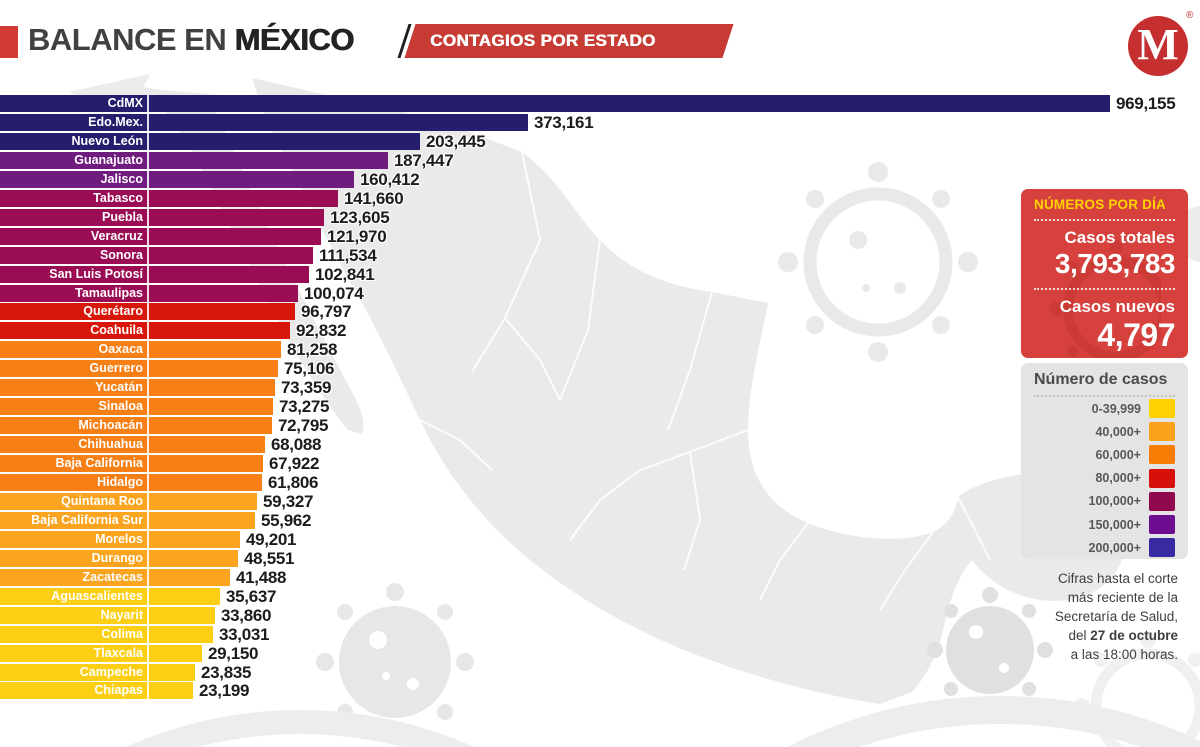 This screenshot has width=1200, height=747. Describe the element at coordinates (286, 520) in the screenshot. I see `state-value: 55,962` at that location.